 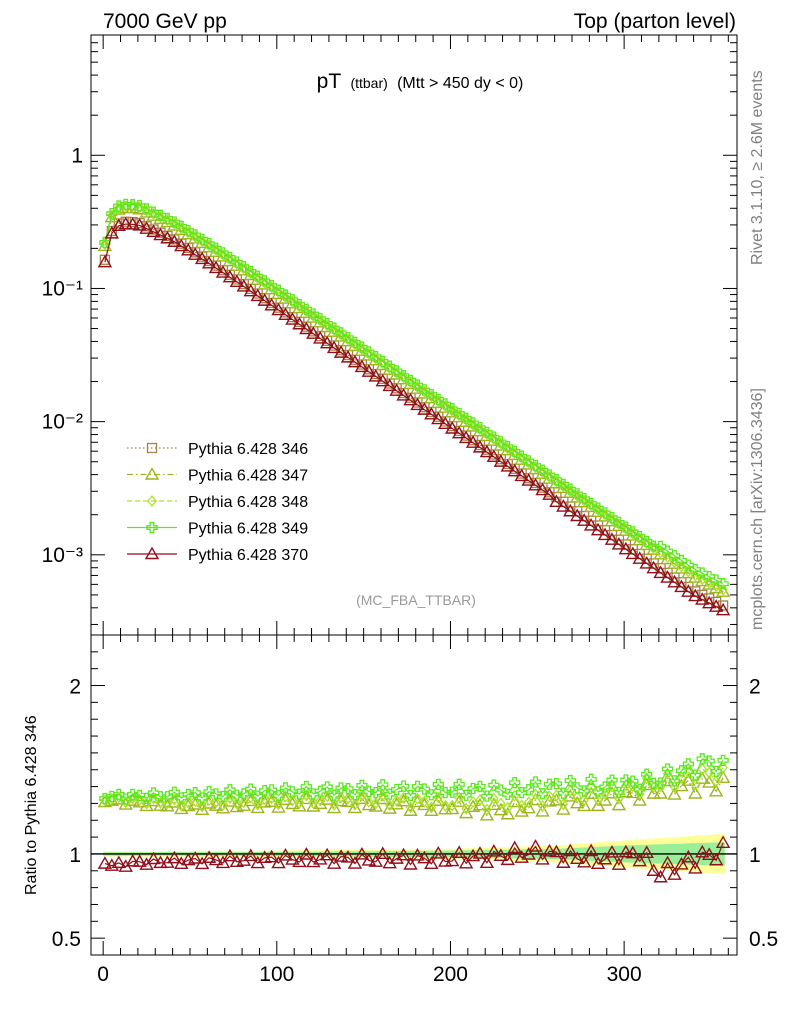 I want to click on mcplots-reference-text: mcplots.cern.ch [arXiv:1306.3436], so click(x=757, y=509).